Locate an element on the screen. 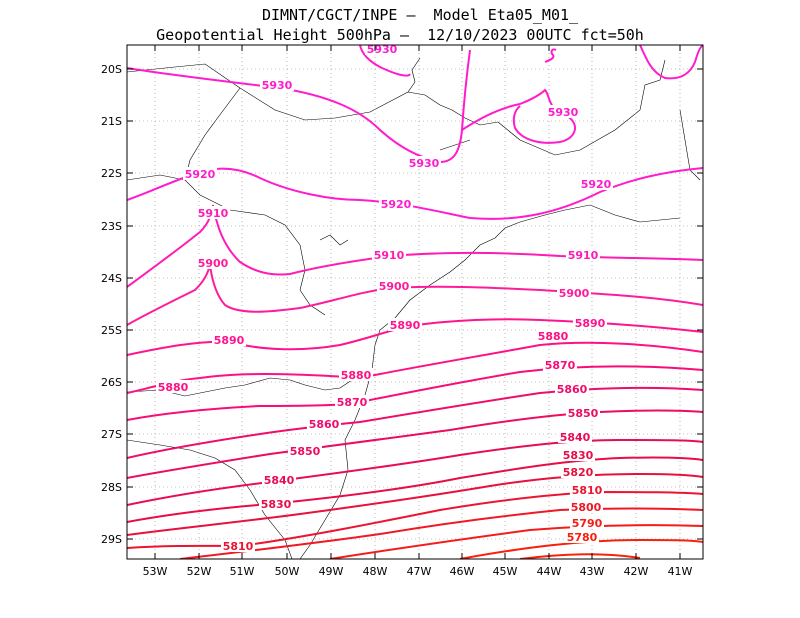 Image resolution: width=800 pixels, height=618 pixels. contour-label-5900: 5900 is located at coordinates (574, 293).